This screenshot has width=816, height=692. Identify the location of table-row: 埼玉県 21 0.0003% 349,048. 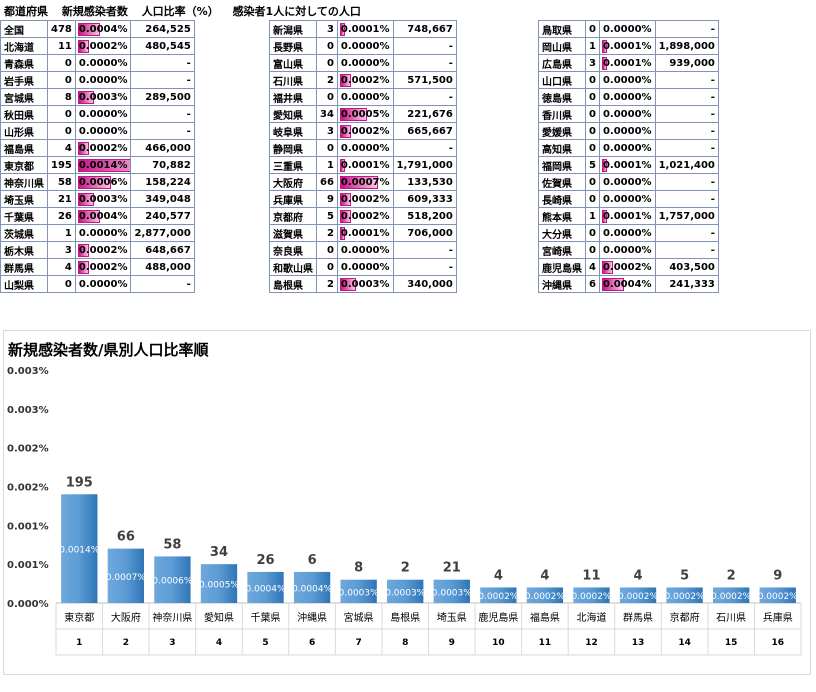
(97, 199).